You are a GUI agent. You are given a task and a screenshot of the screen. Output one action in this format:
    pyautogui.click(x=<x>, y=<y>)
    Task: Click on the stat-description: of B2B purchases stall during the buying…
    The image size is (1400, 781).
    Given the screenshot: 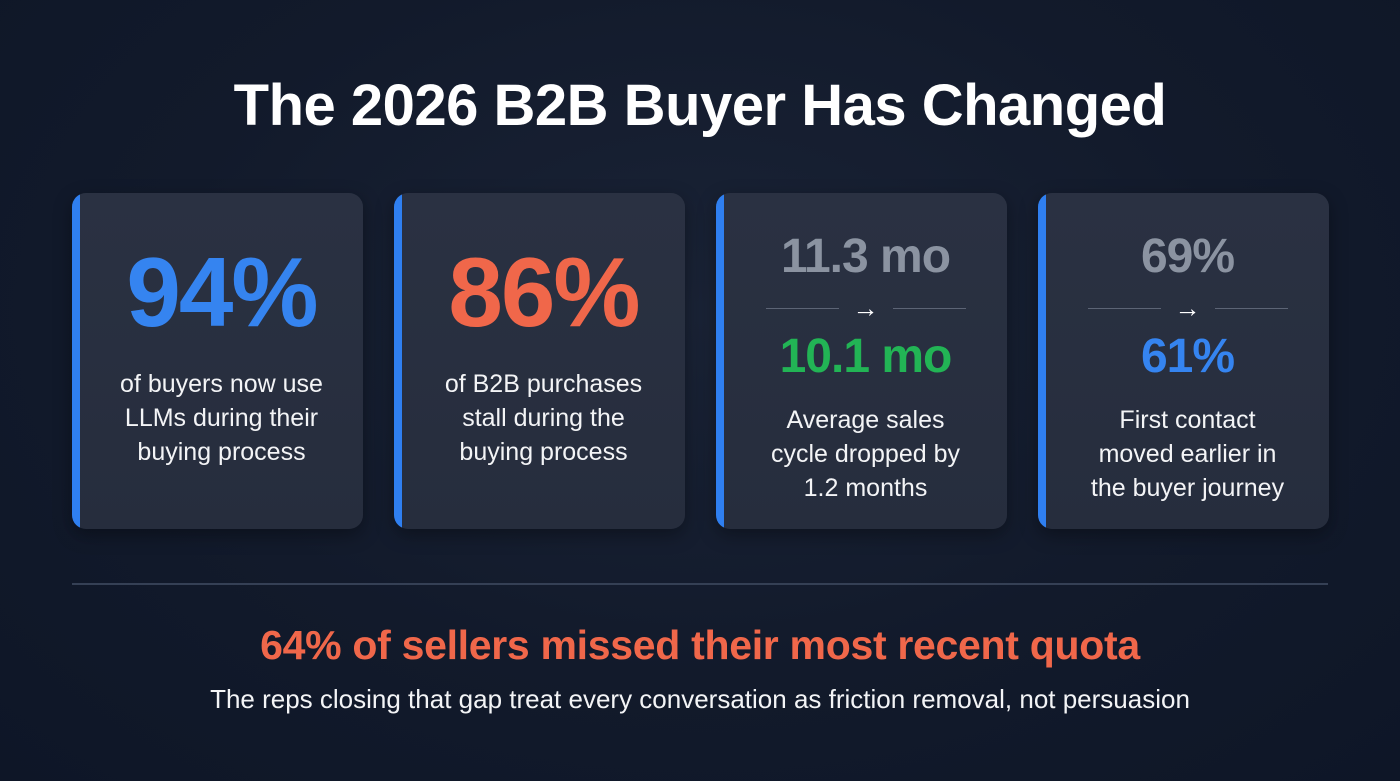 What is the action you would take?
    pyautogui.click(x=543, y=418)
    